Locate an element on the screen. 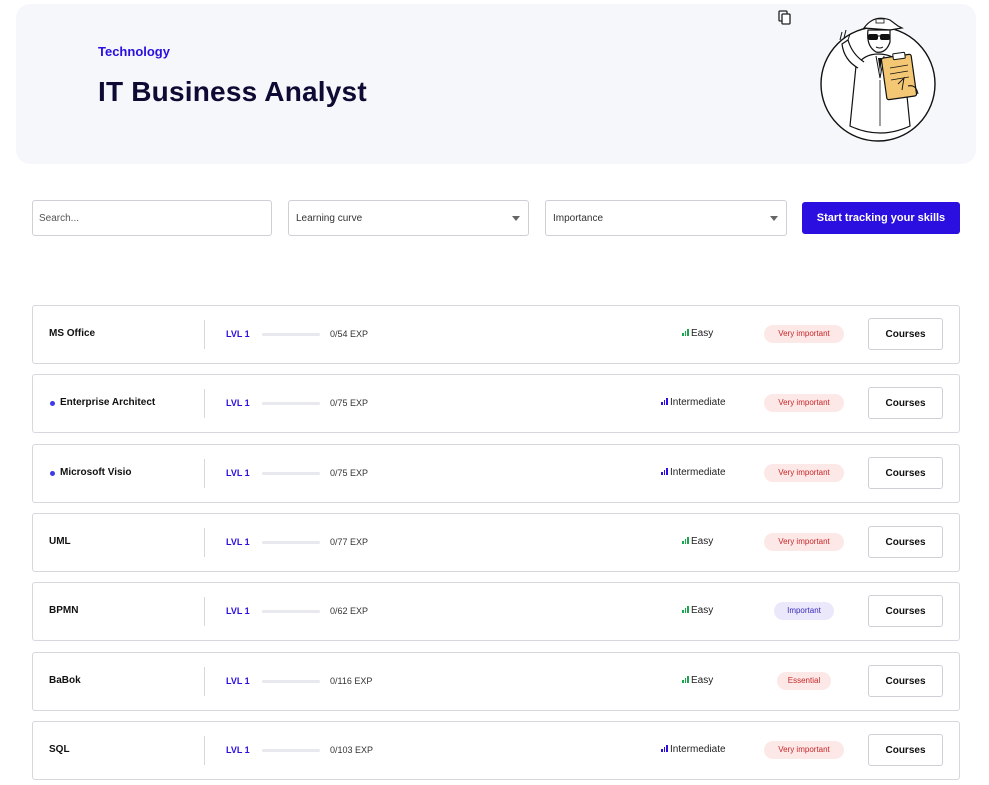  learning-curve-select: Learning curve is located at coordinates (408, 218).